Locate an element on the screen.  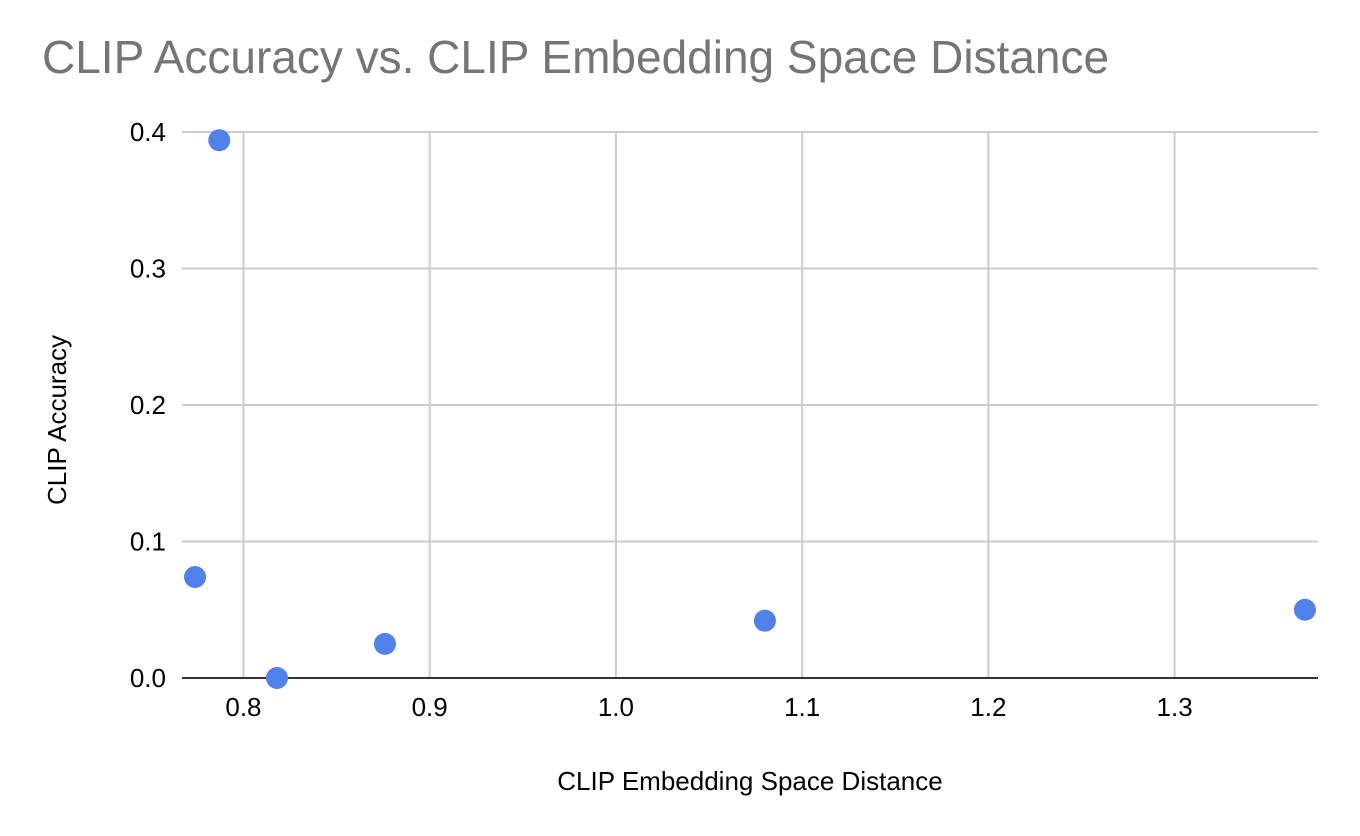
x-tick-label: 1.2 is located at coordinates (988, 707).